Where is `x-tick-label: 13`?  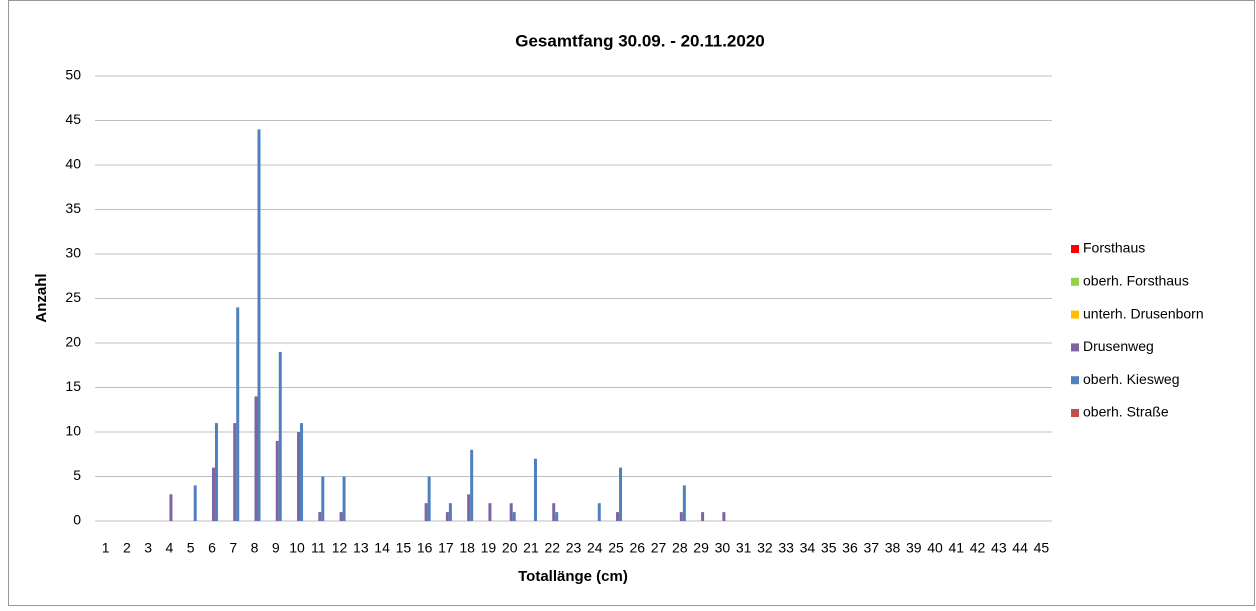 x-tick-label: 13 is located at coordinates (361, 548).